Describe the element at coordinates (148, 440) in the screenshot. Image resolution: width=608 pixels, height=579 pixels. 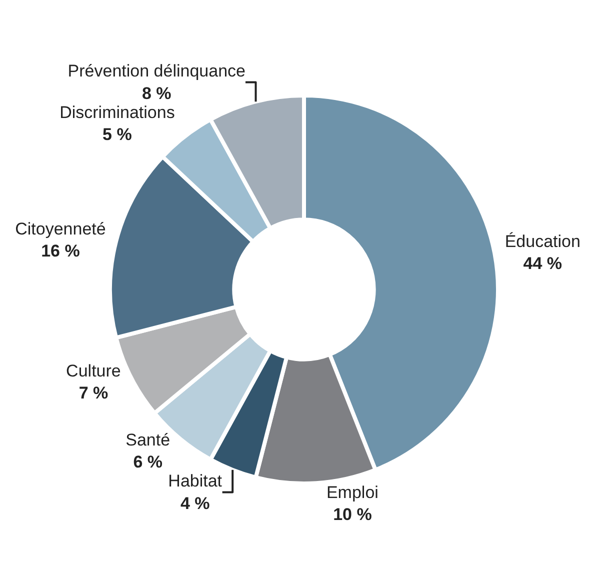
I see `slice-label: Santé` at that location.